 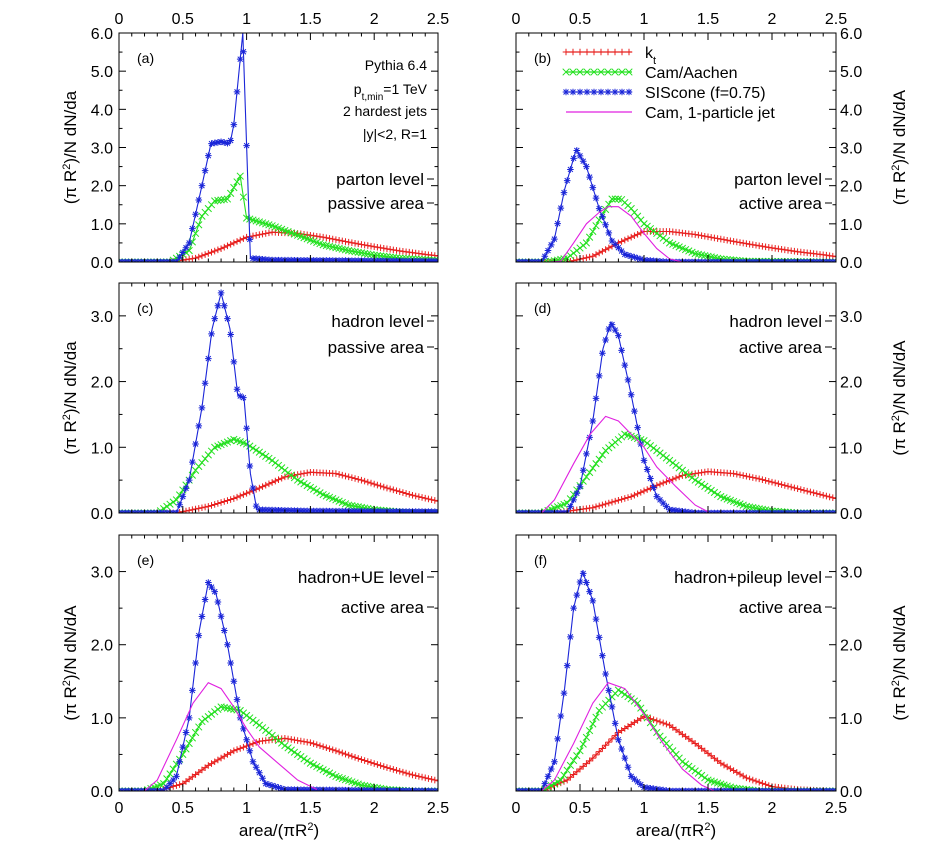 What do you see at coordinates (278, 685) in the screenshot?
I see `series-group` at bounding box center [278, 685].